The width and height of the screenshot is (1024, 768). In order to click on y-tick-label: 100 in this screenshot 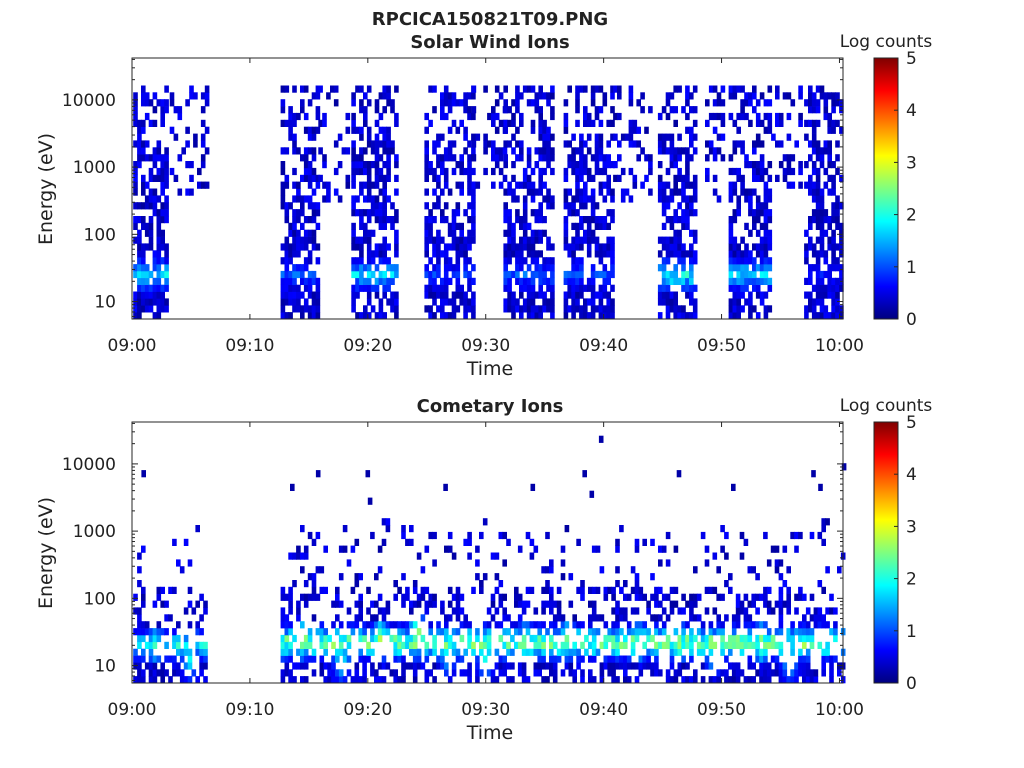, I will do `click(100, 599)`.